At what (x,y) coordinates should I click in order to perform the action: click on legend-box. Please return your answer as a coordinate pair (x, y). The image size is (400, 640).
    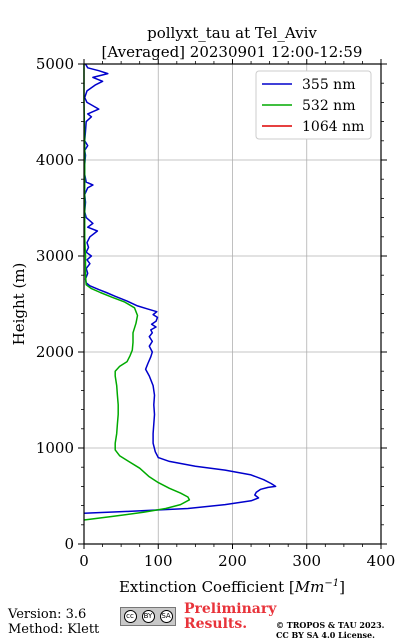
    Looking at the image, I should click on (313, 105).